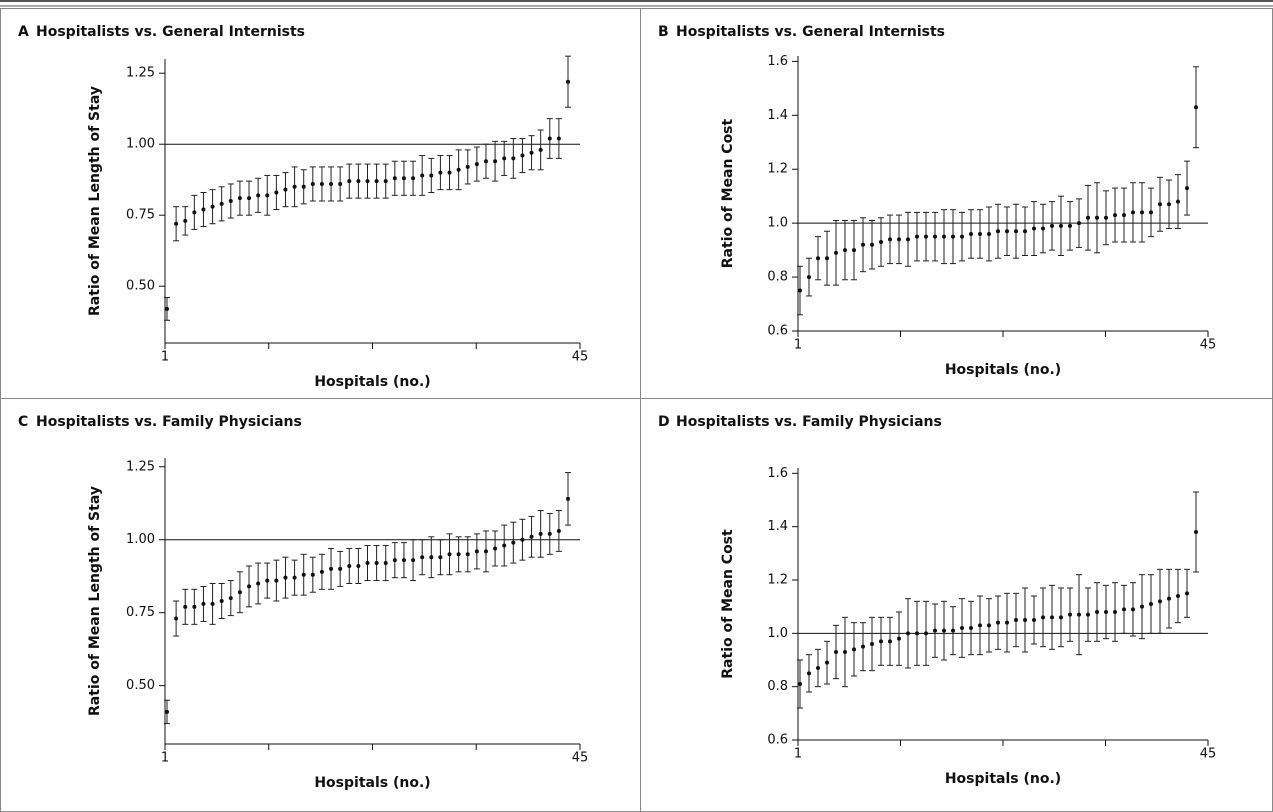 This screenshot has width=1273, height=812. What do you see at coordinates (777, 686) in the screenshot?
I see `y-tick-label: 0.8` at bounding box center [777, 686].